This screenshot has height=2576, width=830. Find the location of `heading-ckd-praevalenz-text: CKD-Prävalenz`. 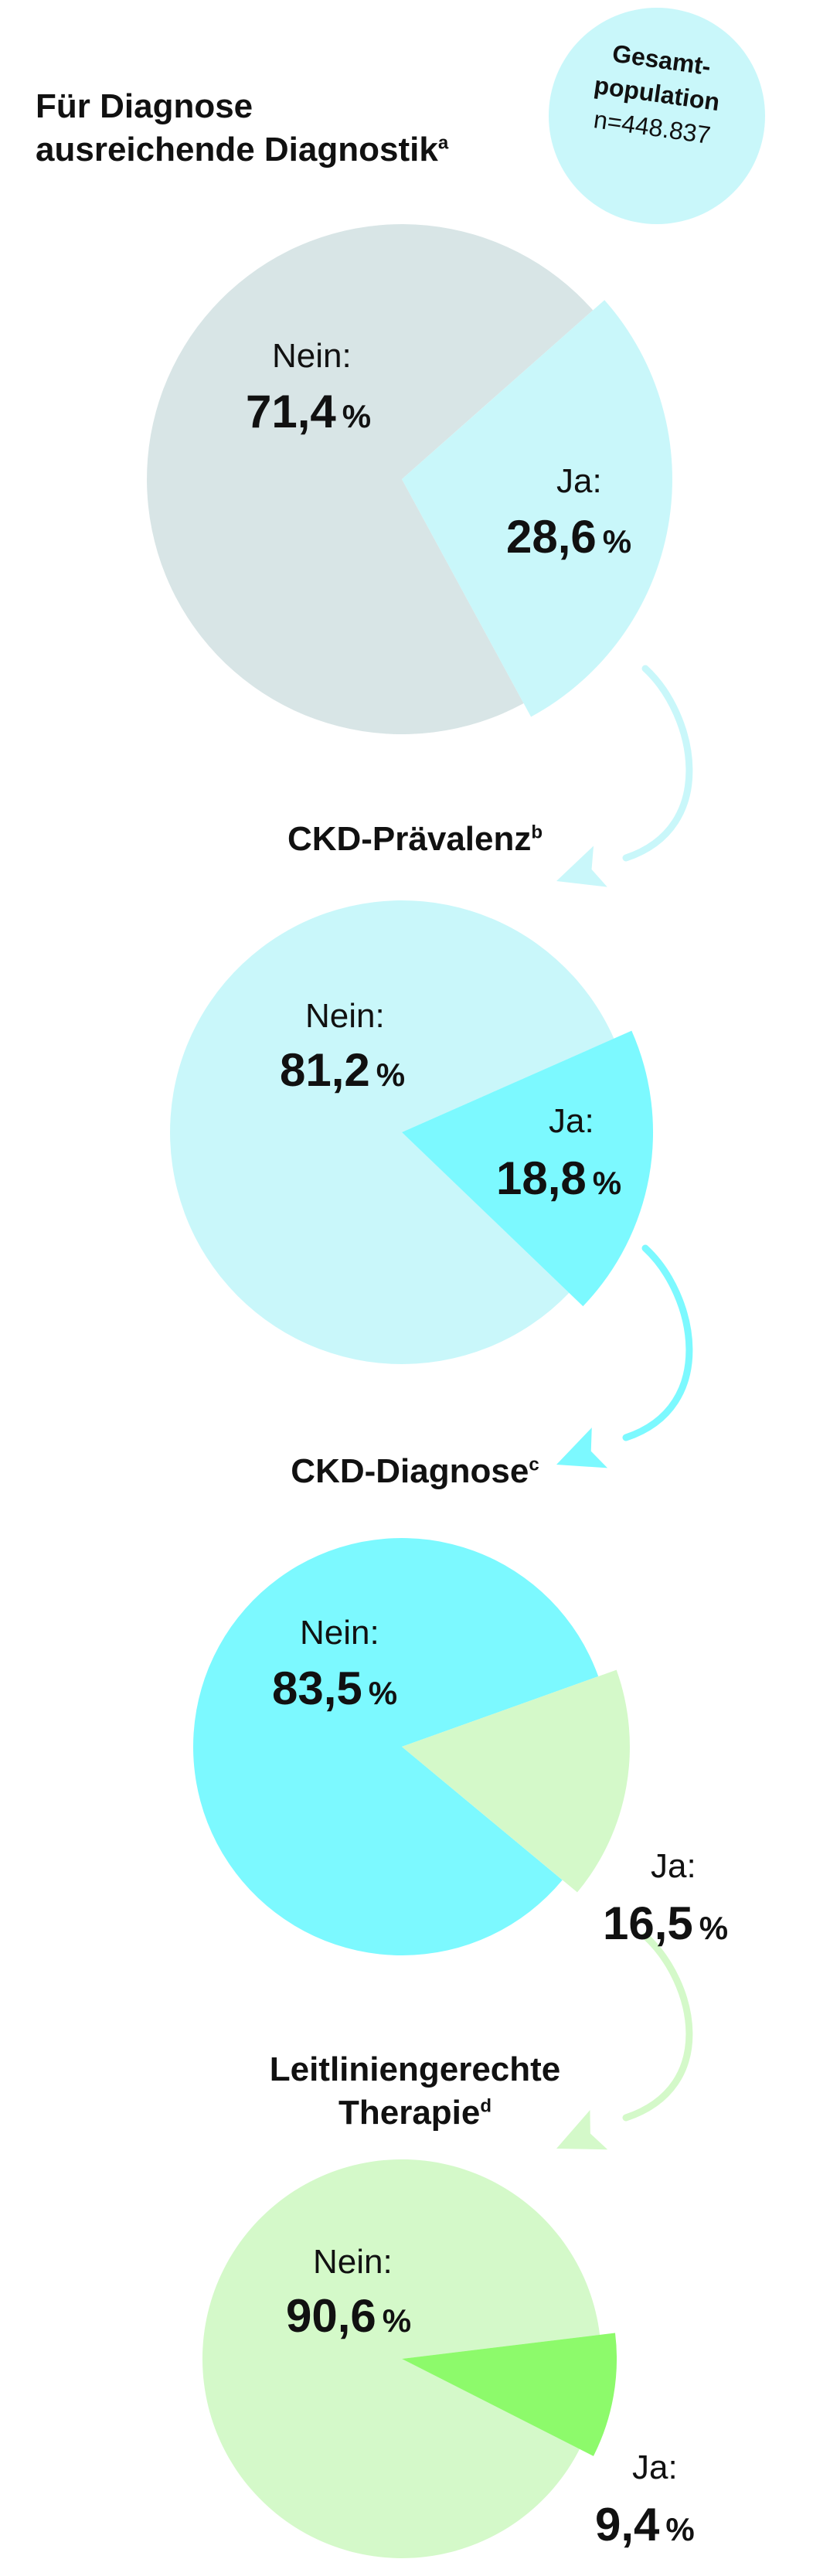

heading-ckd-praevalenz-text: CKD-Prävalenz is located at coordinates (410, 839).